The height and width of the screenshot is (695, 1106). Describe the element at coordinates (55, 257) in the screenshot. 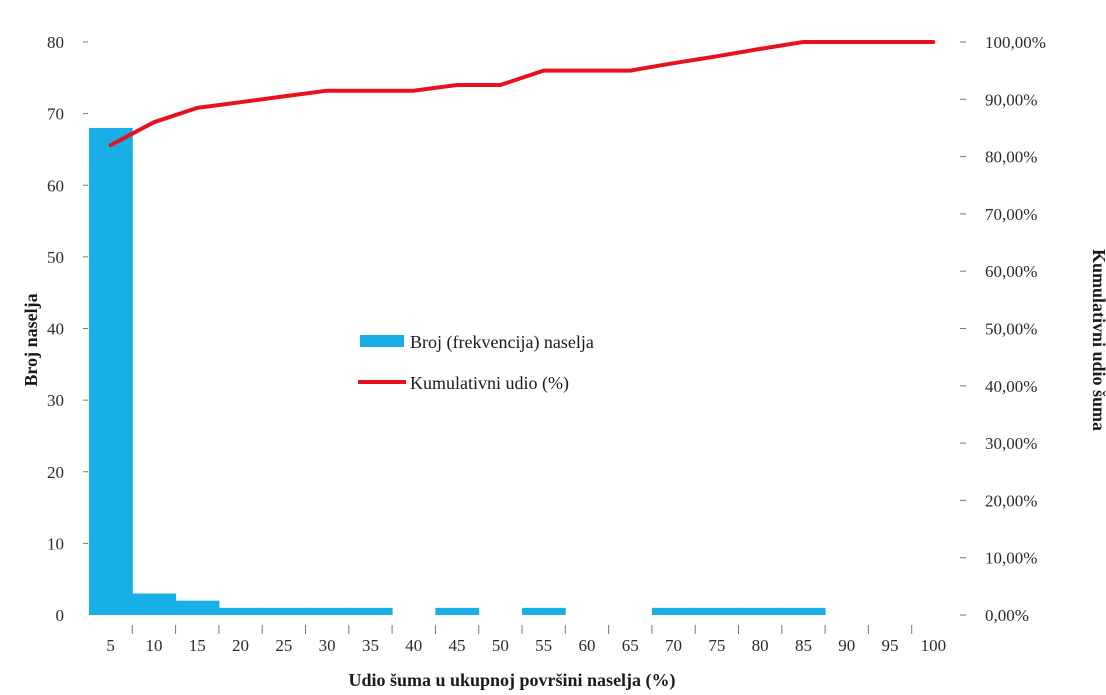

I see `y-tick-label: 50` at that location.